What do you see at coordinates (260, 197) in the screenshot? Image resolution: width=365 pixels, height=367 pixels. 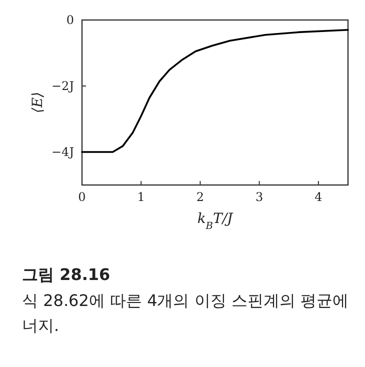 I see `x-tick-label: 3` at bounding box center [260, 197].